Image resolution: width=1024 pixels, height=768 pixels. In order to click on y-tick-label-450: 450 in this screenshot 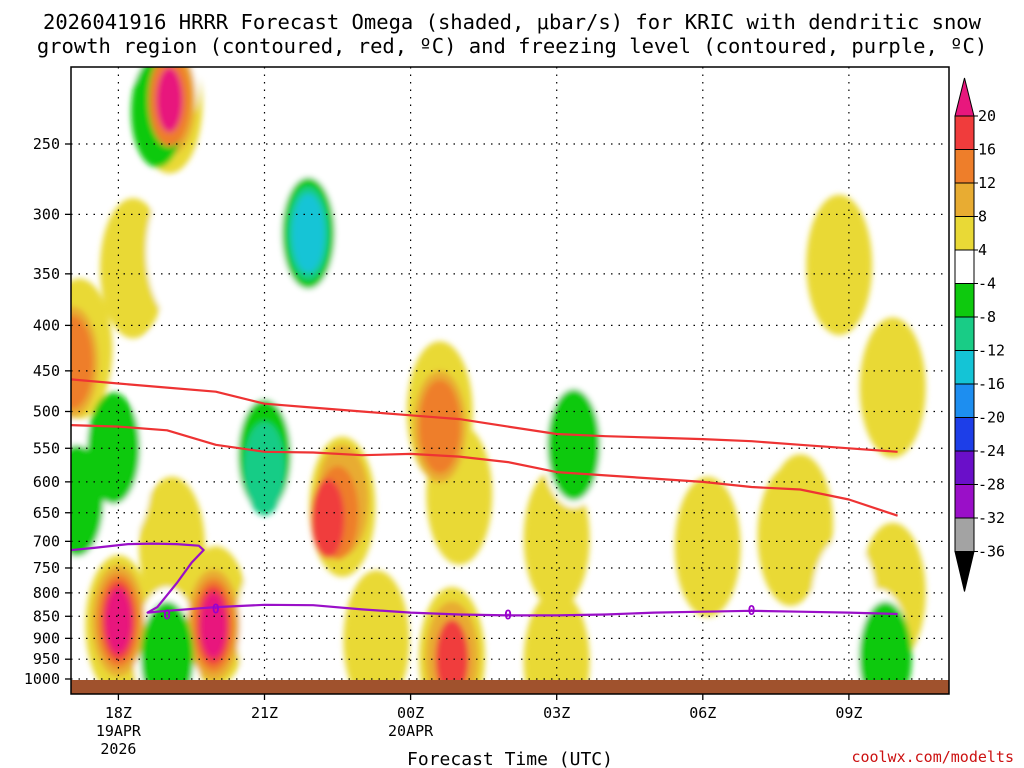, I will do `click(46, 371)`.